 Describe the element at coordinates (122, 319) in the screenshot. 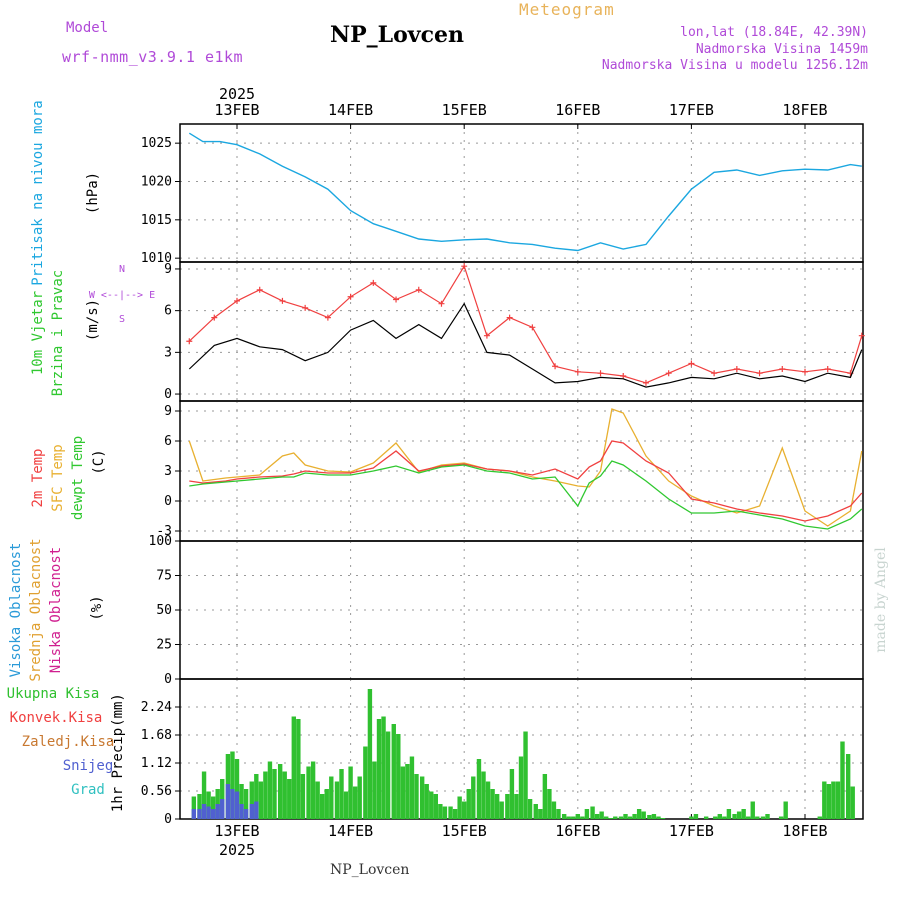

I see `compass-south: S` at that location.